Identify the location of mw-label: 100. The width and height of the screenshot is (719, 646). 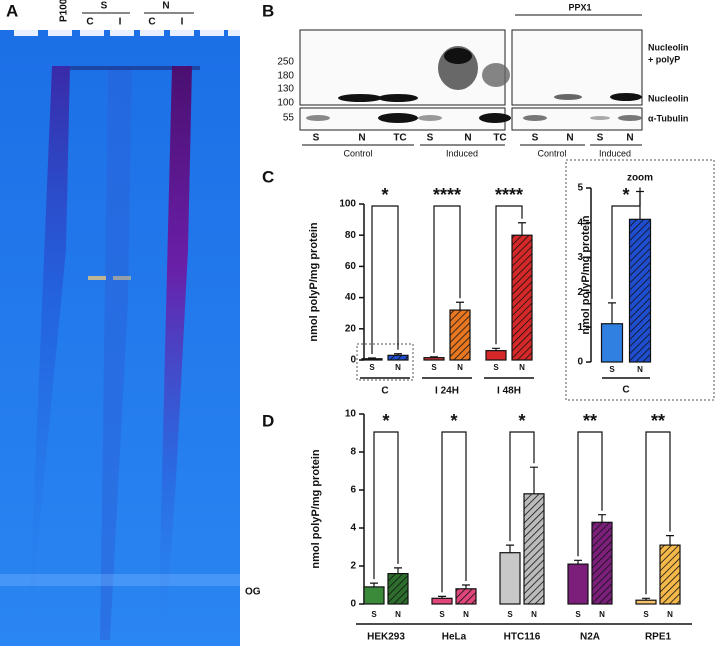
(285, 103).